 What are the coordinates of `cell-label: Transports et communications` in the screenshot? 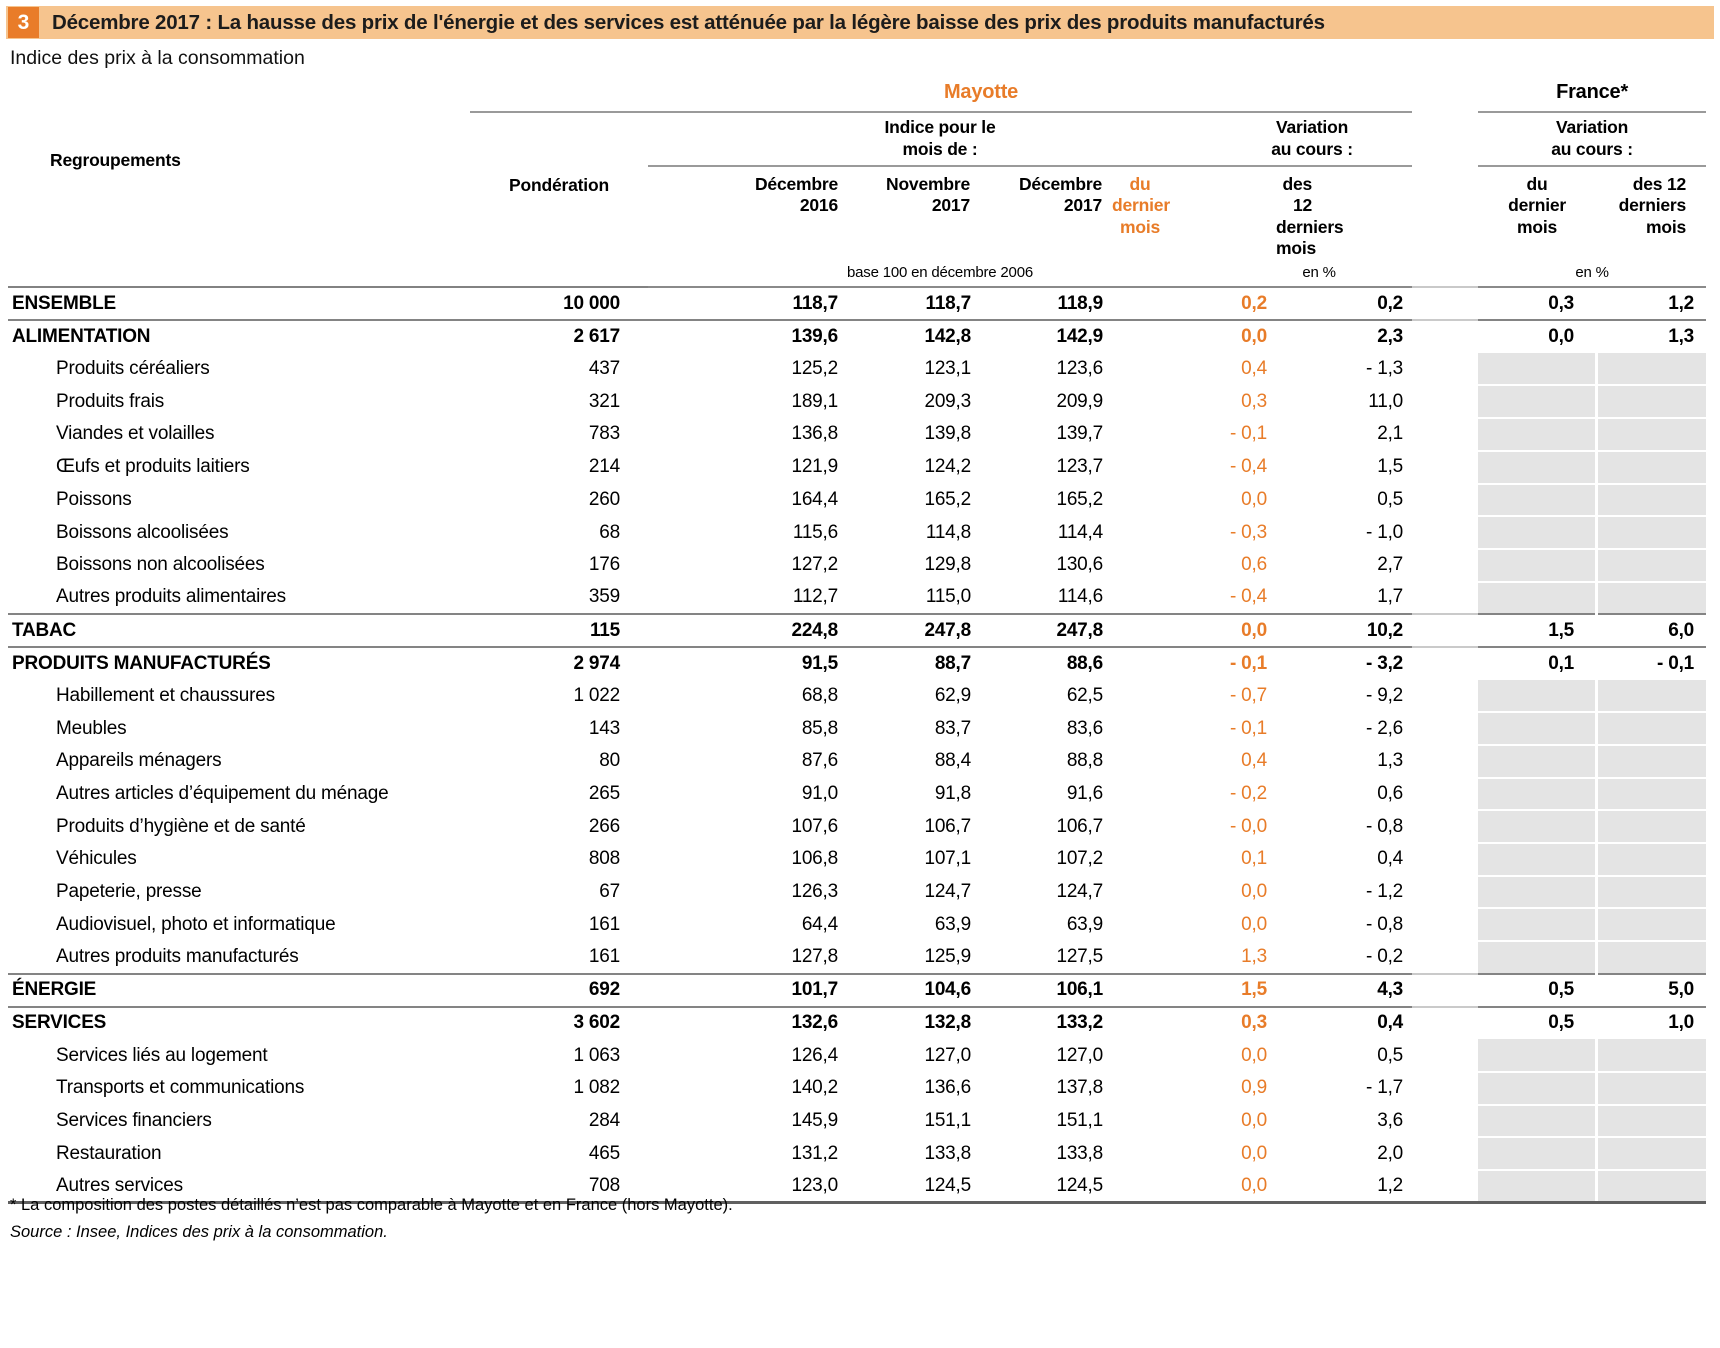 It's located at (180, 1088).